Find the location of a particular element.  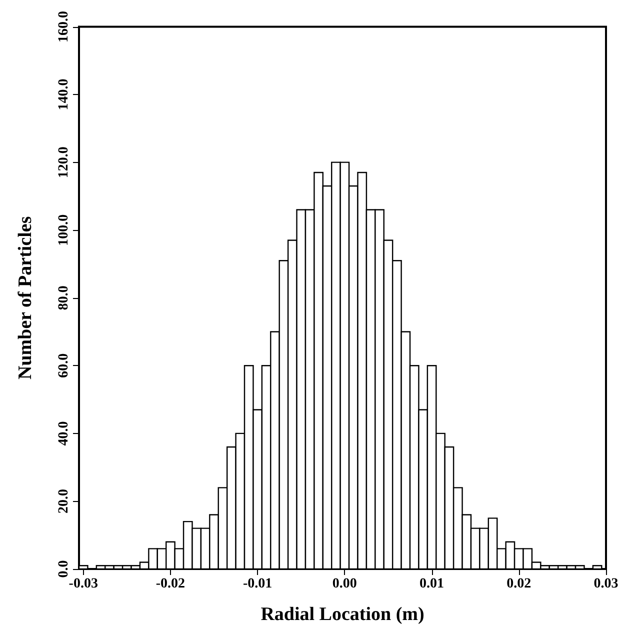

y-tick-label: 60.0 is located at coordinates (64, 365).